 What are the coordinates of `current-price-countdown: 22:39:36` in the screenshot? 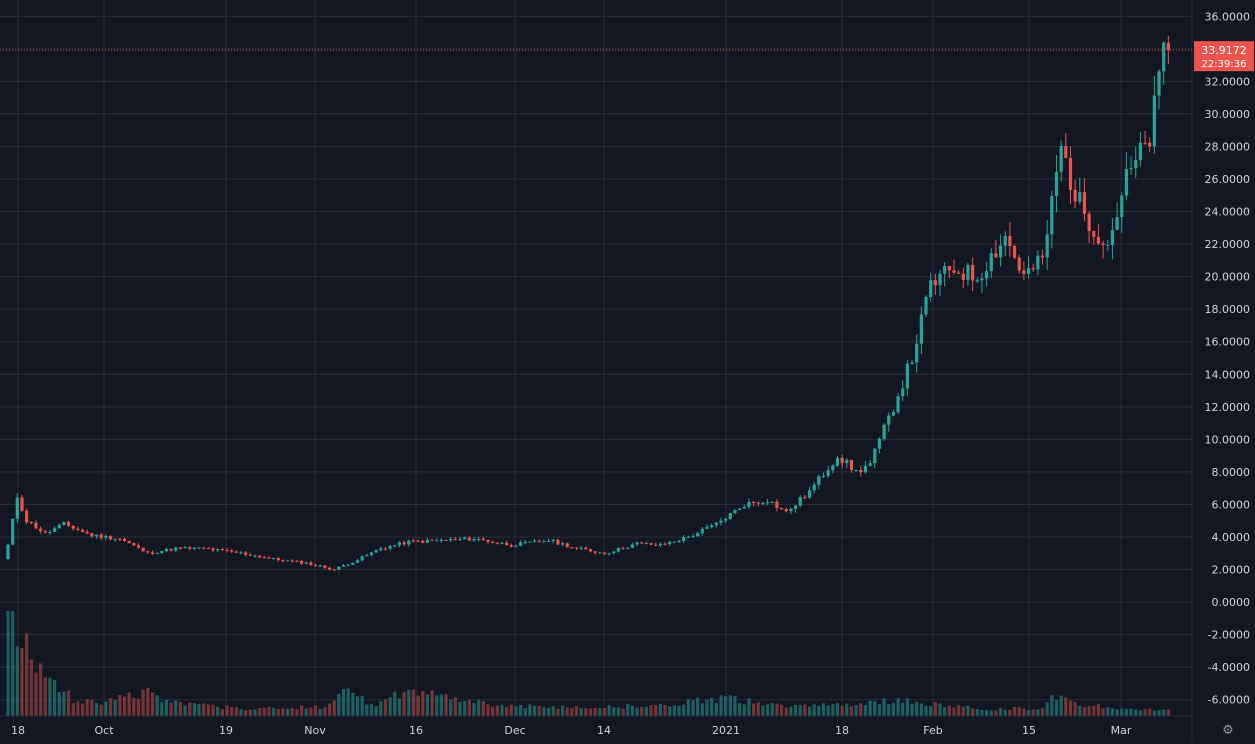 It's located at (1224, 64).